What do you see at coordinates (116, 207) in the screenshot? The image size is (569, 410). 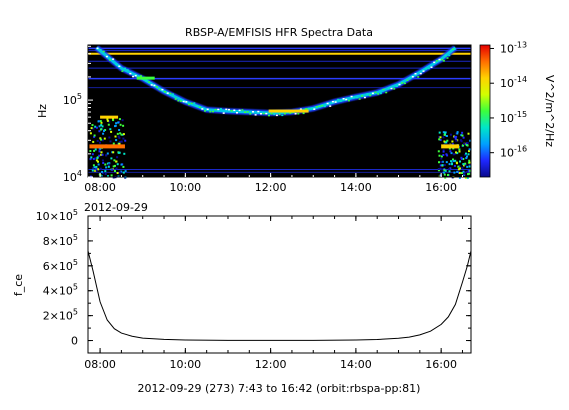 I see `top-x-date-label: 2012-09-29` at bounding box center [116, 207].